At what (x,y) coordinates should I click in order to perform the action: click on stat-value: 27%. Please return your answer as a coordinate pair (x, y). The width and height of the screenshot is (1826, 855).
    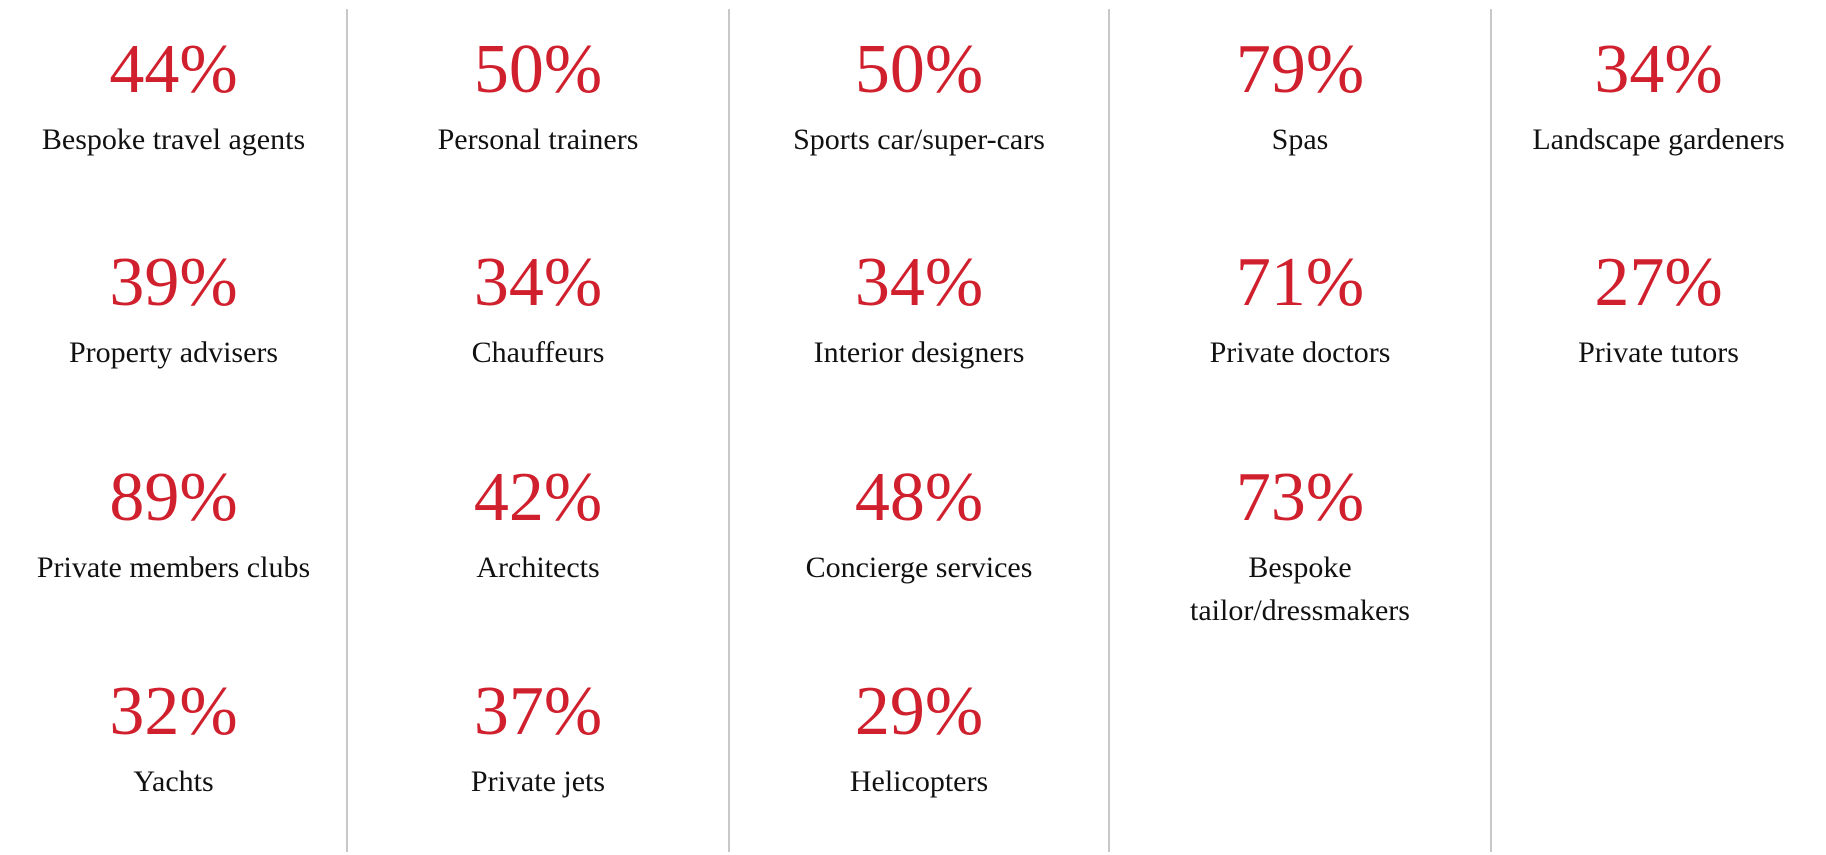
    Looking at the image, I should click on (1658, 282).